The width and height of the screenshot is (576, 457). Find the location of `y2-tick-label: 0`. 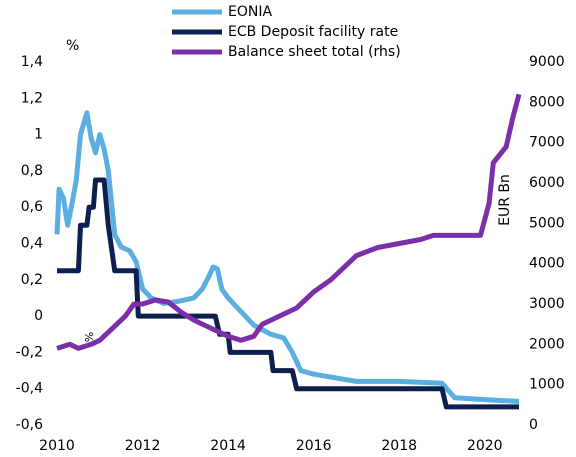

y2-tick-label: 0 is located at coordinates (533, 425).